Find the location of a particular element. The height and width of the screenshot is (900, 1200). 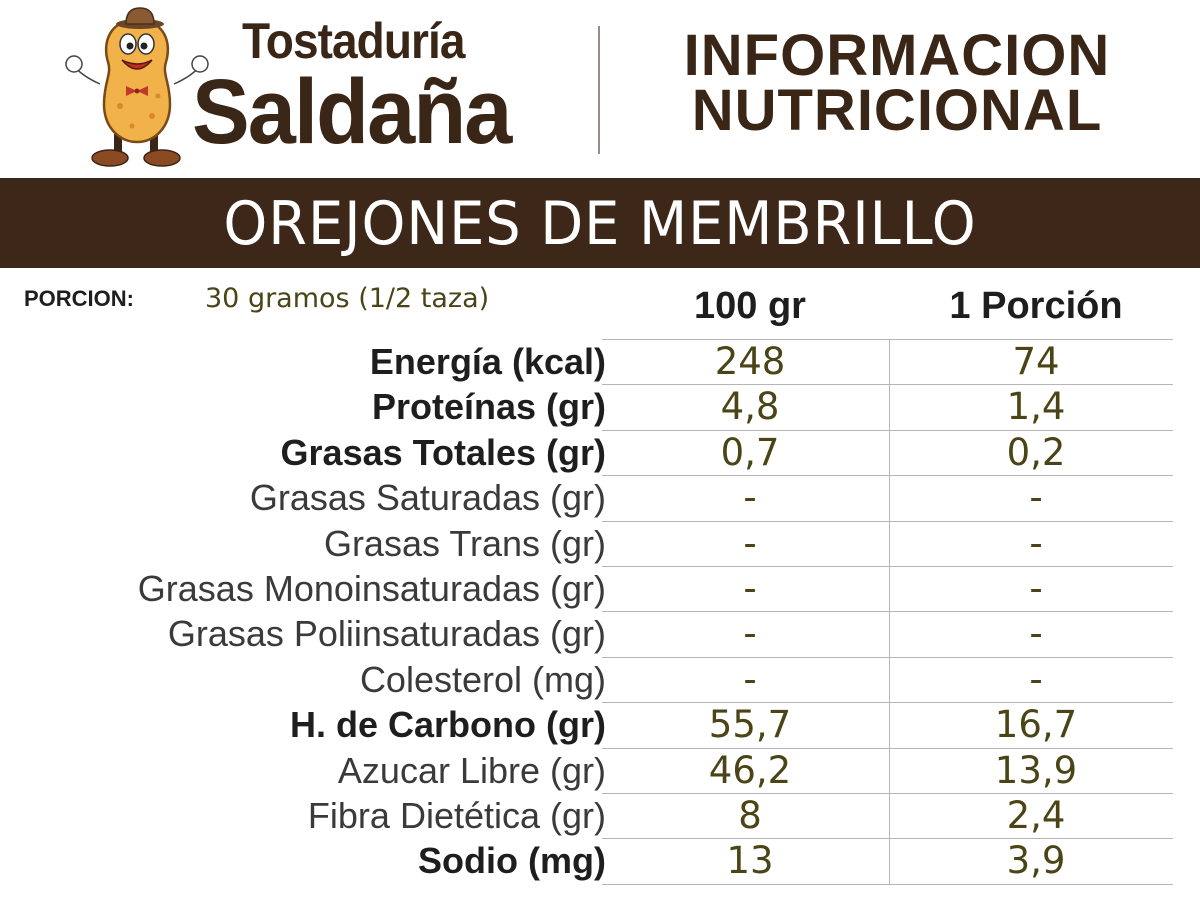

table-row: Proteínas (gr) 4,8 1,4 is located at coordinates (600, 406).